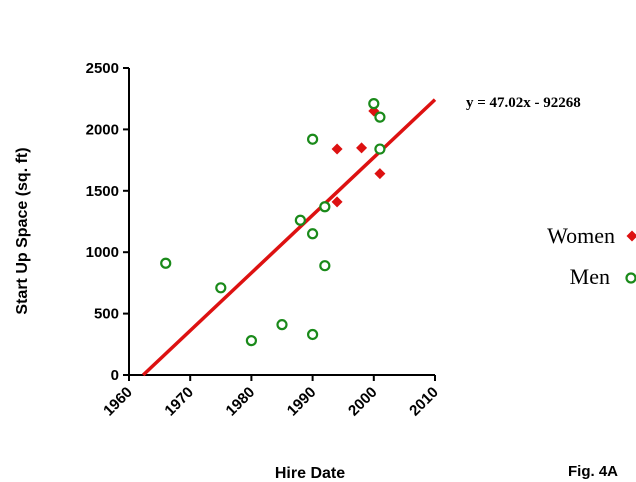 The width and height of the screenshot is (636, 482). Describe the element at coordinates (179, 402) in the screenshot. I see `x-tick-label: 1970` at that location.